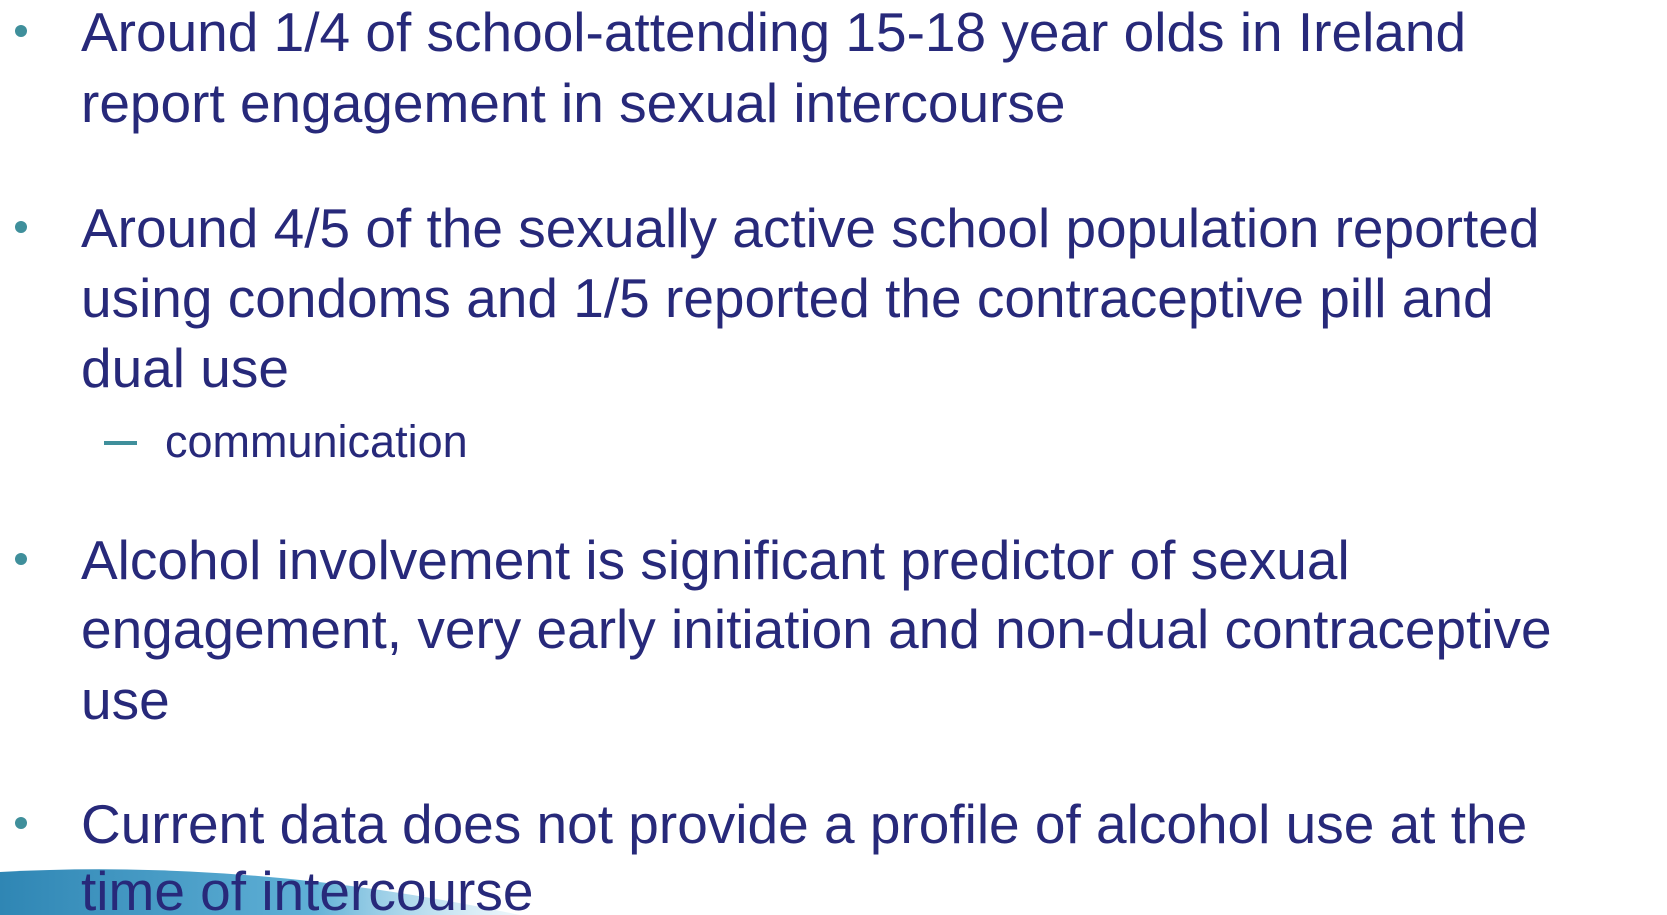 The width and height of the screenshot is (1667, 915). I want to click on bullet-text: dual use, so click(185, 368).